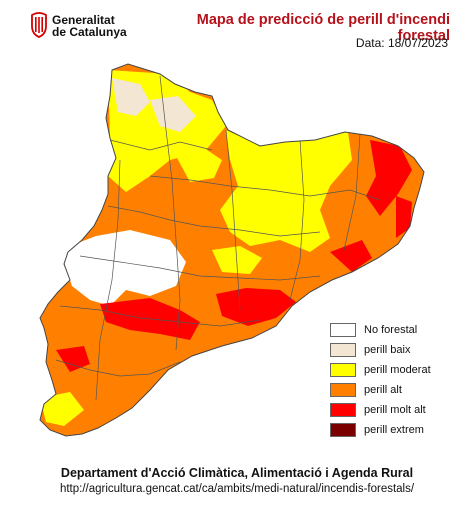  I want to click on zone-moderat-central, so click(286, 191).